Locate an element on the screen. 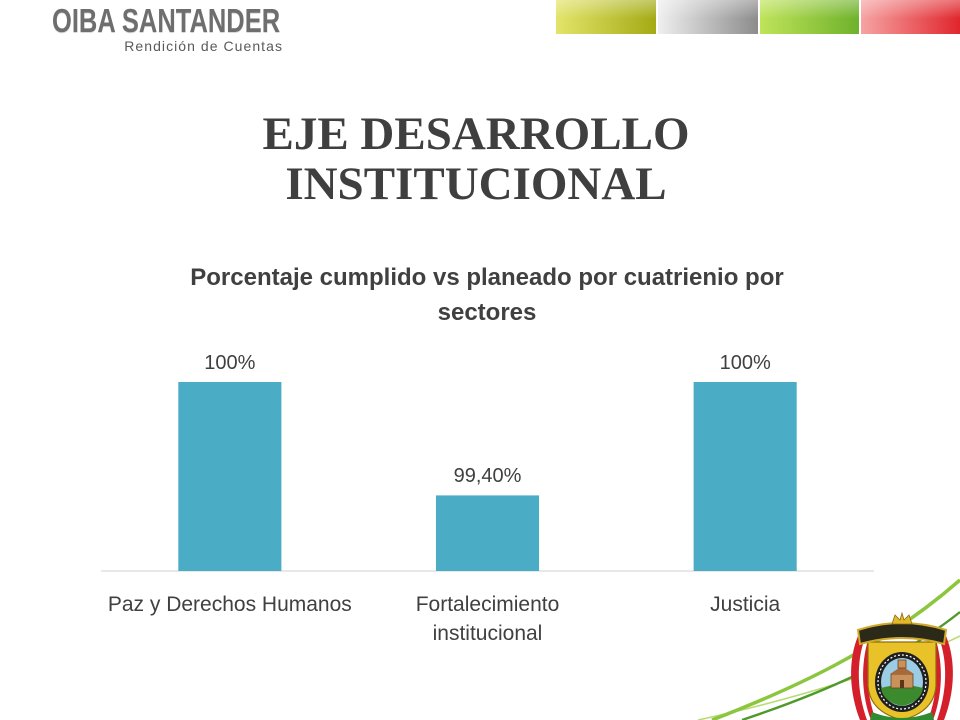 The width and height of the screenshot is (960, 720). swoosh-line-main is located at coordinates (835, 649).